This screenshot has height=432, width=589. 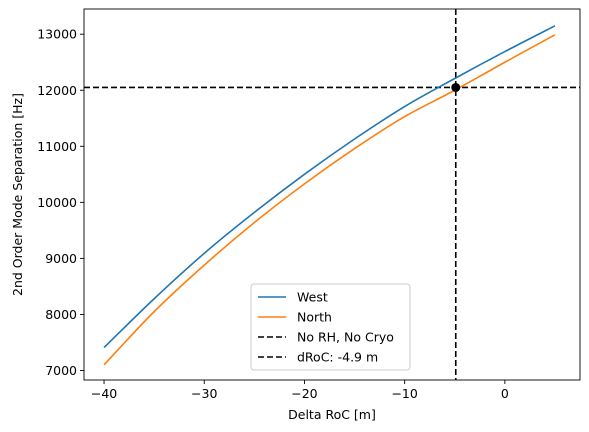 I want to click on x-tick-label: −20, so click(x=304, y=393).